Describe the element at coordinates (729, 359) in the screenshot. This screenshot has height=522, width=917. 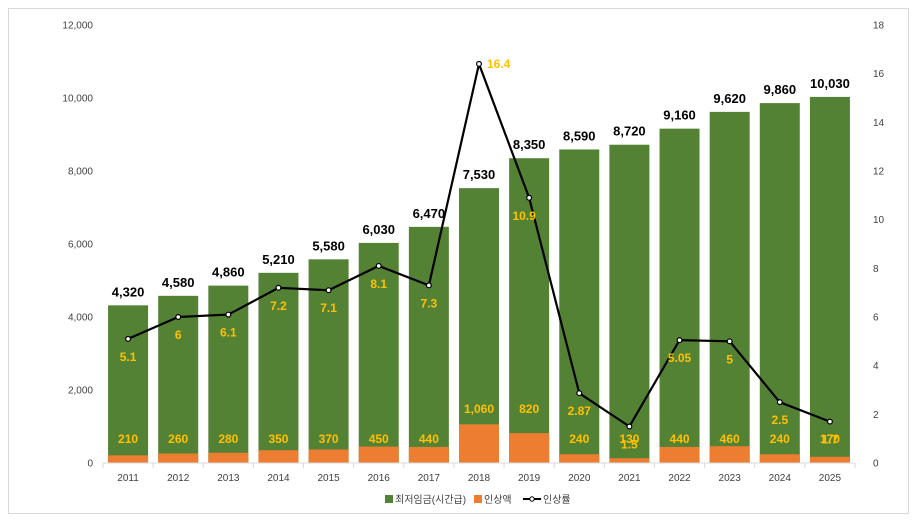
I see `increase-rate-label: 5` at that location.